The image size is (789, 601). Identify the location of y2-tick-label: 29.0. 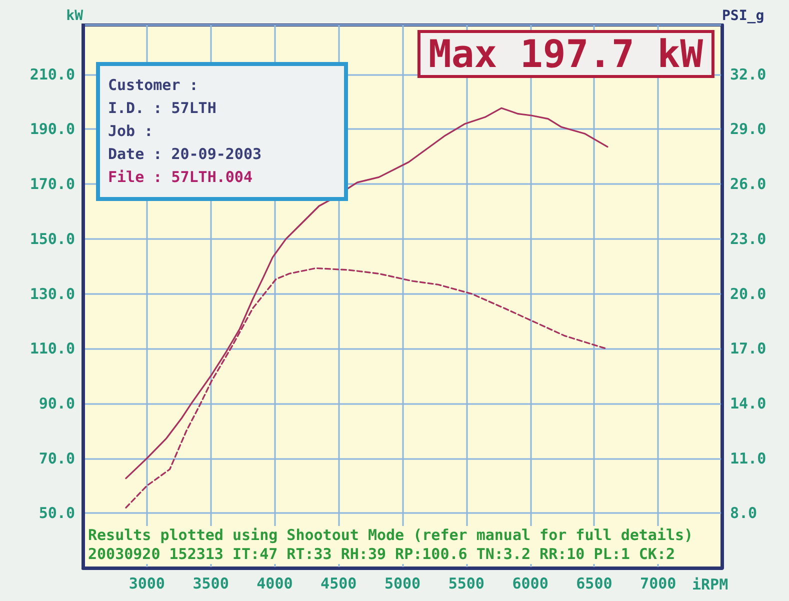
(748, 129).